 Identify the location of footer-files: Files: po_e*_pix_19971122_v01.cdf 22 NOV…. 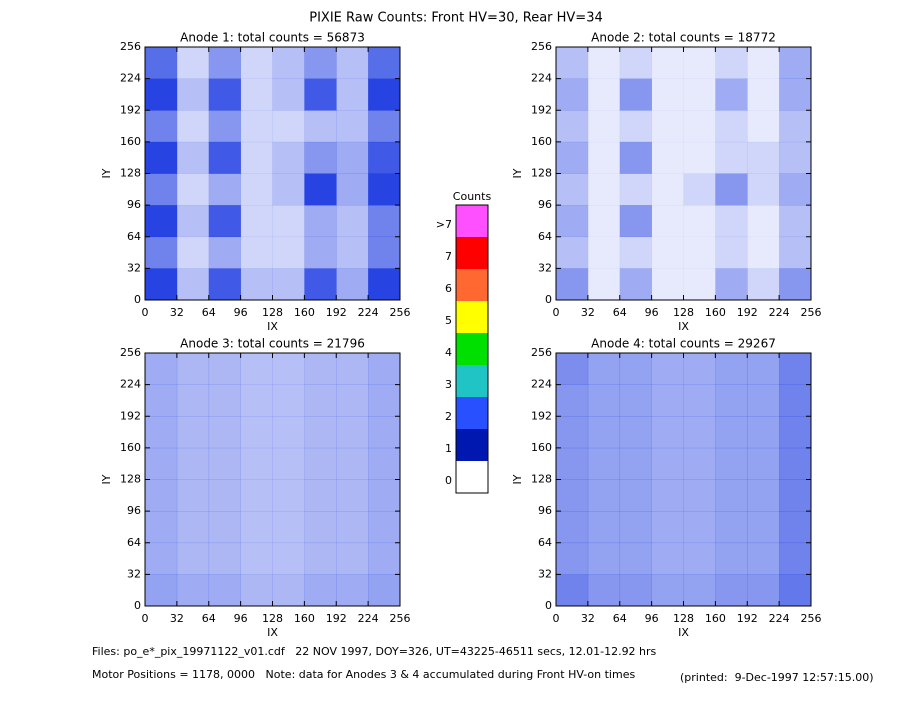
(374, 651).